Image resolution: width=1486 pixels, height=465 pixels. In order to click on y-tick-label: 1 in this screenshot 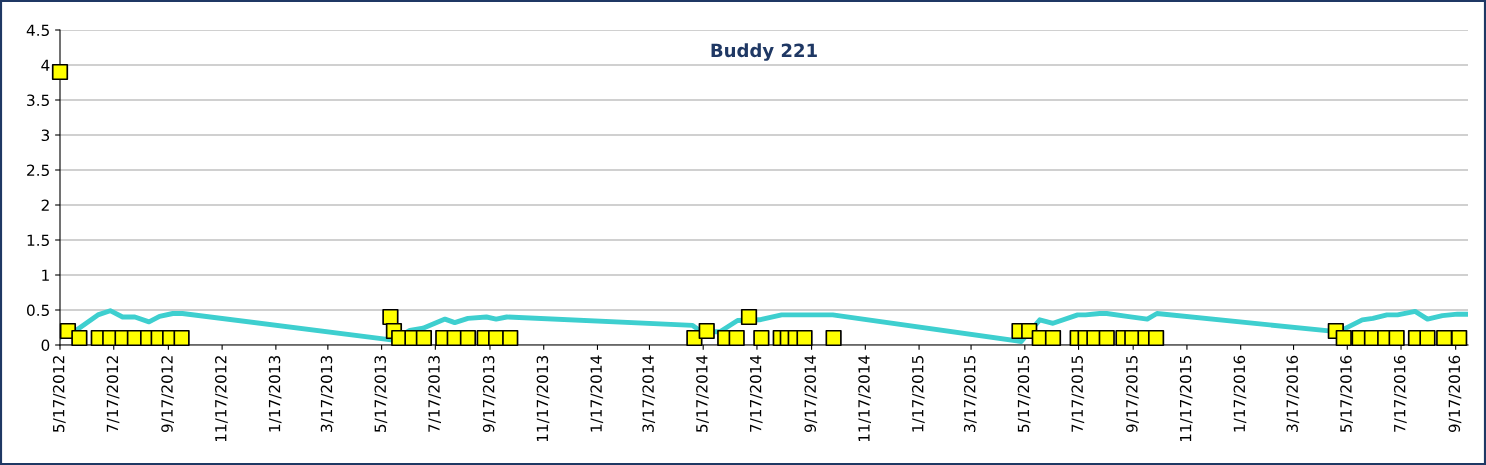, I will do `click(45, 275)`.